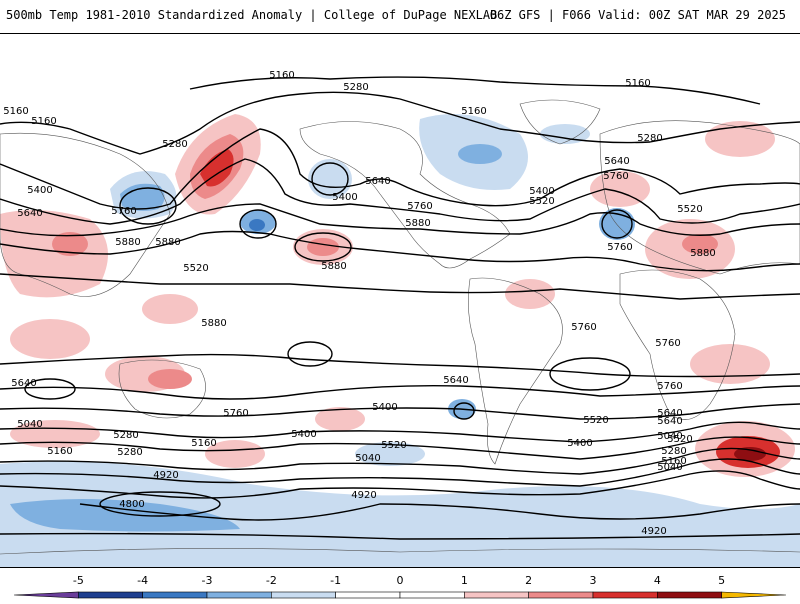 The image size is (800, 604). Describe the element at coordinates (617, 224) in the screenshot. I see `contour-low-atlantic` at that location.